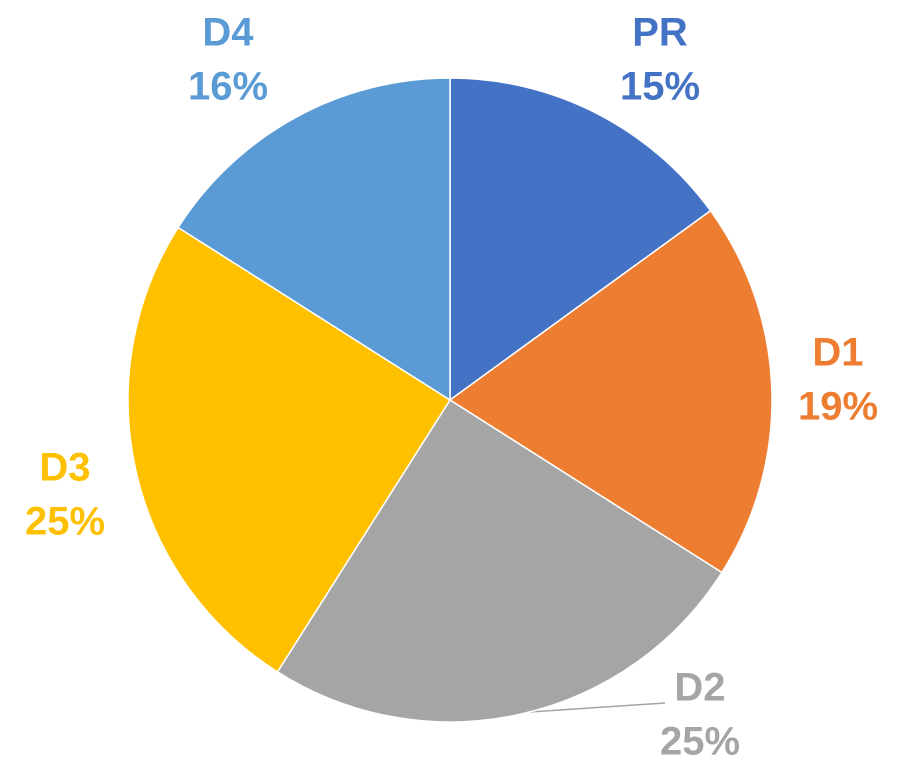 Image resolution: width=897 pixels, height=764 pixels. I want to click on value-label: 15%, so click(660, 87).